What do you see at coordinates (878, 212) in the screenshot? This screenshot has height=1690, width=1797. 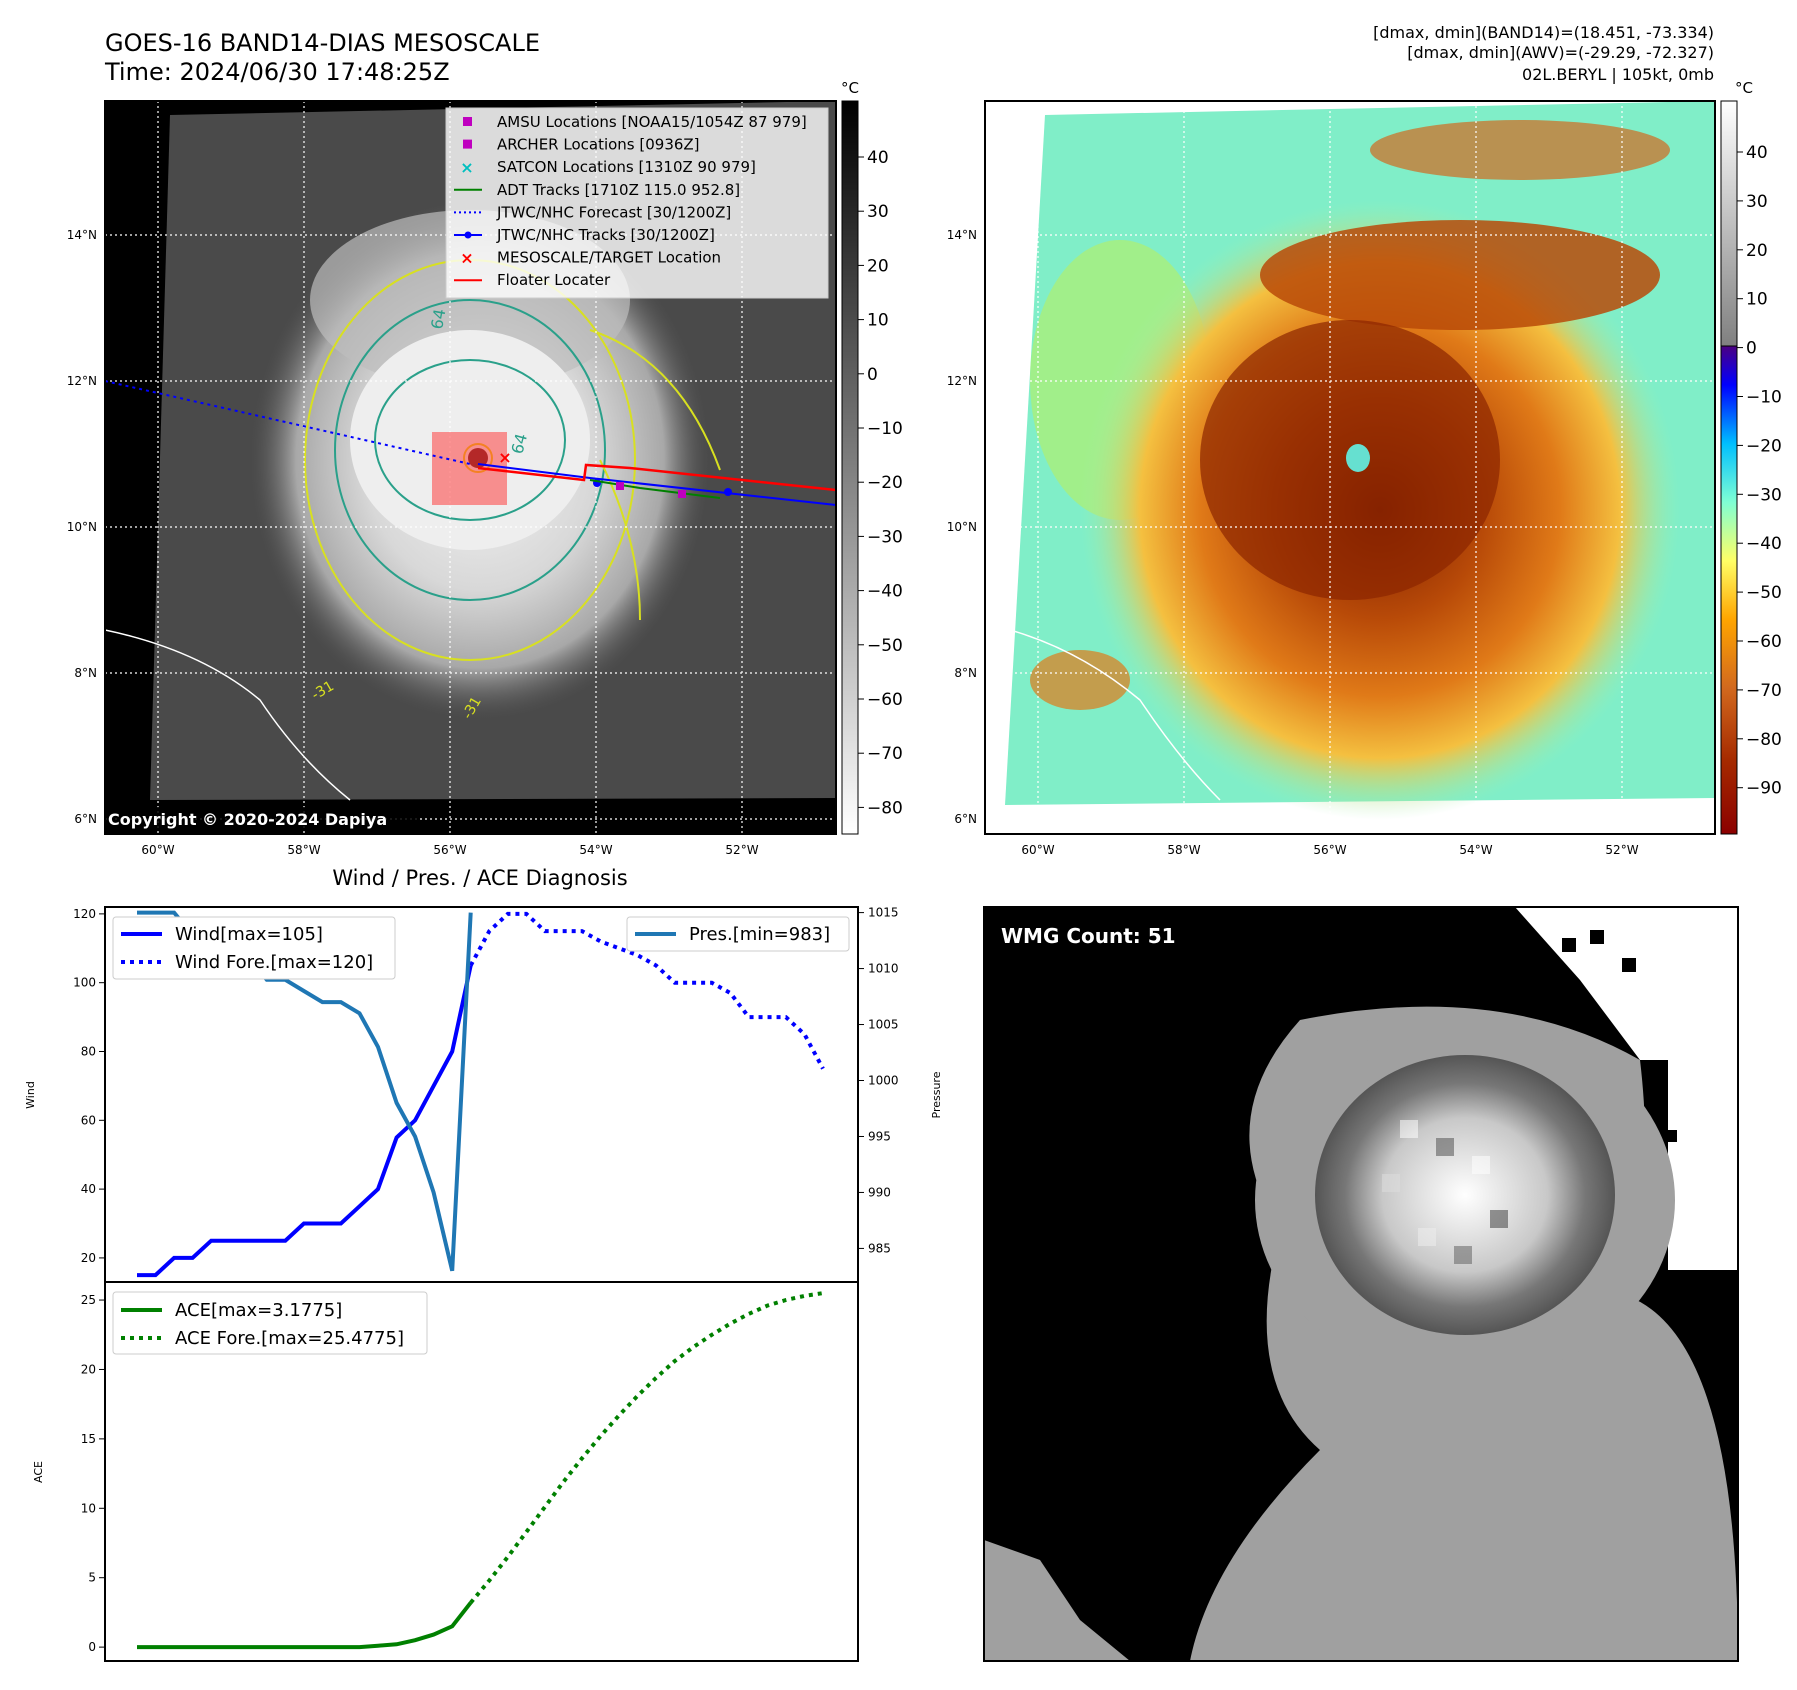 I see `gray-colorbar-tick-label: 30` at bounding box center [878, 212].